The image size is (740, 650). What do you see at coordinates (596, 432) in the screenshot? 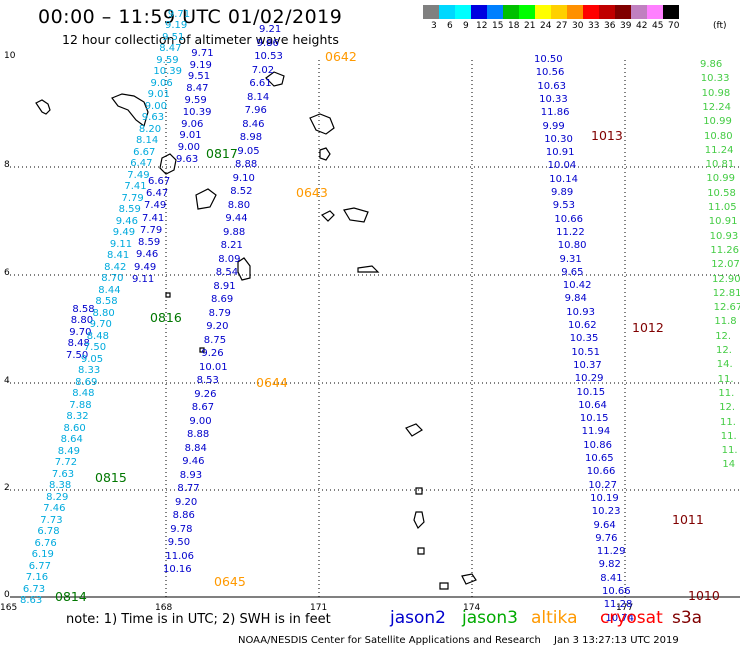
I see `wave-height-value: 11.94` at bounding box center [596, 432].